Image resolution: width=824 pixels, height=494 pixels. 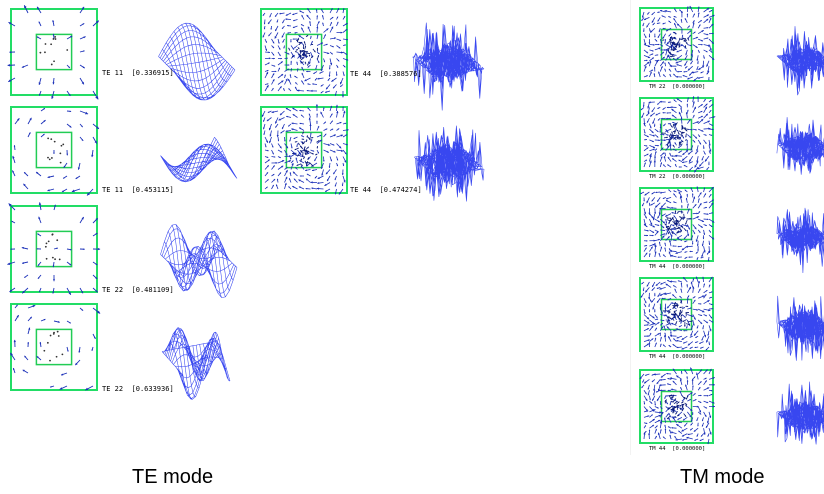 What do you see at coordinates (386, 74) in the screenshot?
I see `mode-label: TE 44 [0.388576]` at bounding box center [386, 74].